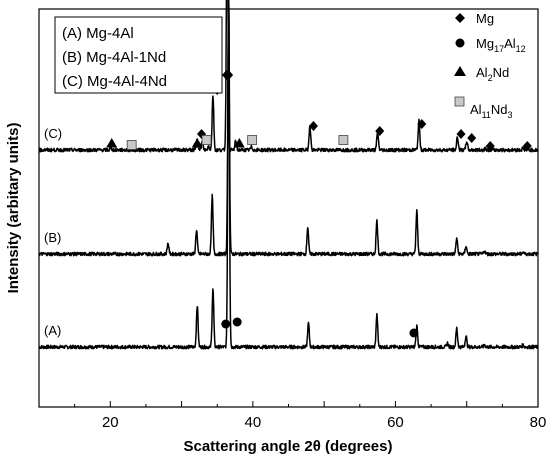  Describe the element at coordinates (253, 422) in the screenshot. I see `x-tick-label: 40` at that location.